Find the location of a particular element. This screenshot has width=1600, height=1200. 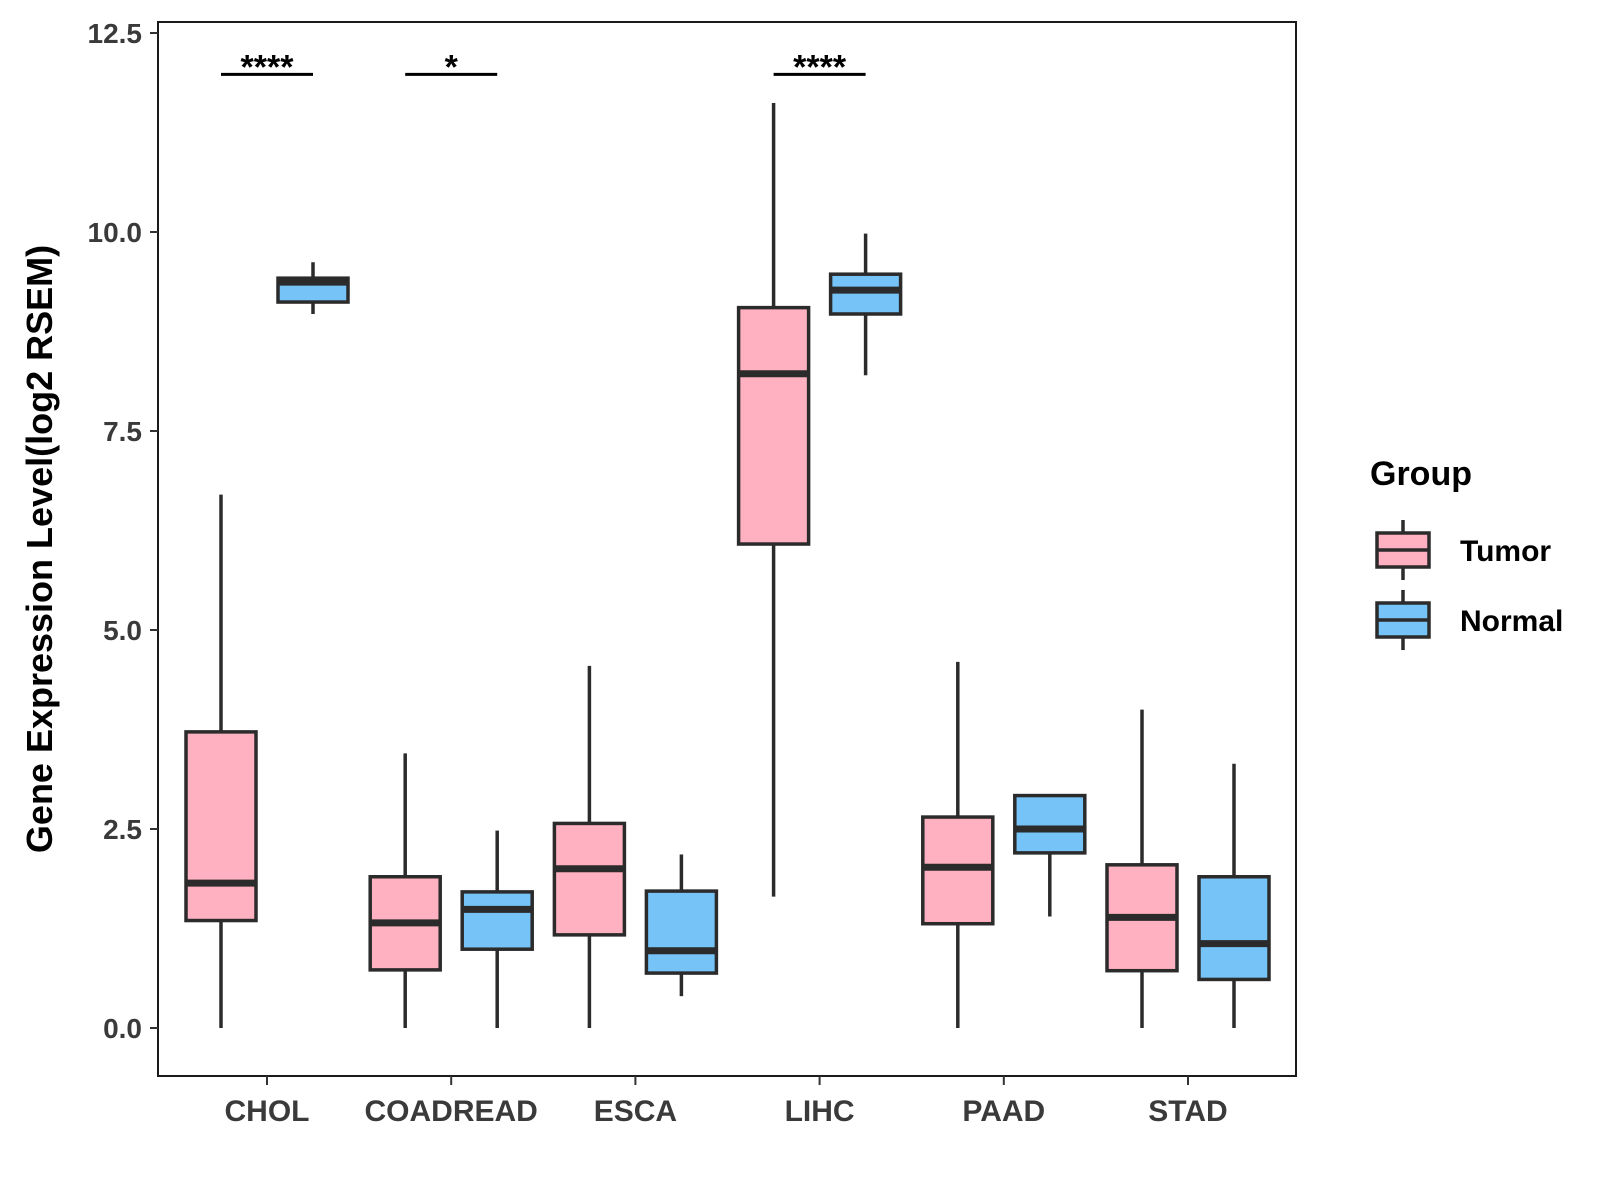

y-tick-label: 2.5 is located at coordinates (122, 829).